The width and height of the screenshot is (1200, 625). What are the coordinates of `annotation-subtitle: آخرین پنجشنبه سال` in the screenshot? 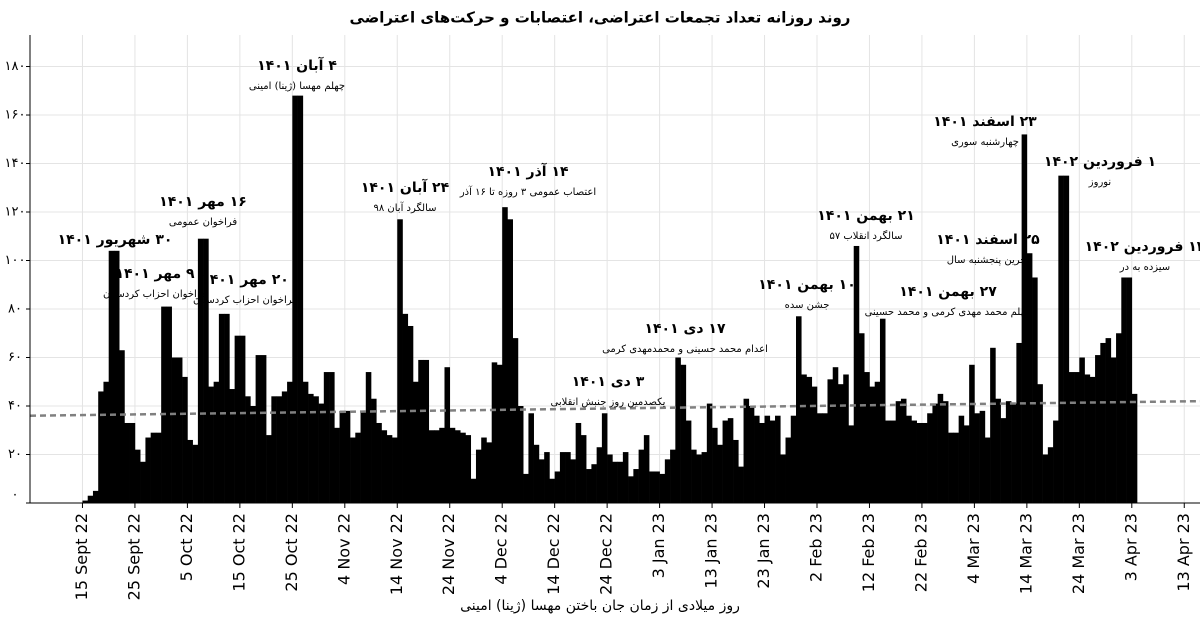 It's located at (989, 259).